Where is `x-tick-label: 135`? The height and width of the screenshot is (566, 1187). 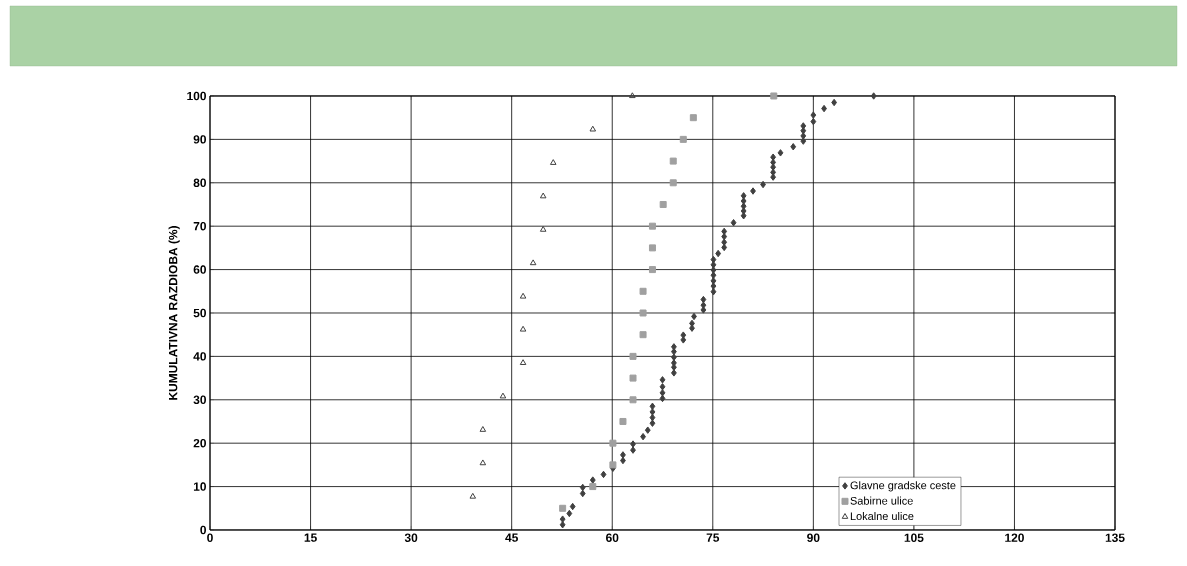 x-tick-label: 135 is located at coordinates (1115, 537).